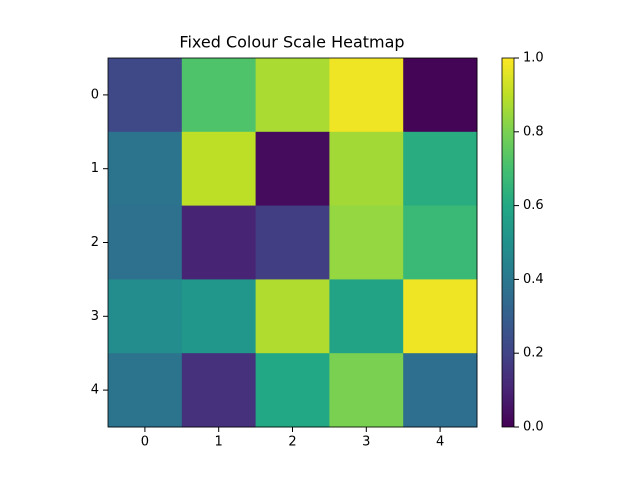 The width and height of the screenshot is (640, 480). I want to click on x-tick-label: 2, so click(292, 442).